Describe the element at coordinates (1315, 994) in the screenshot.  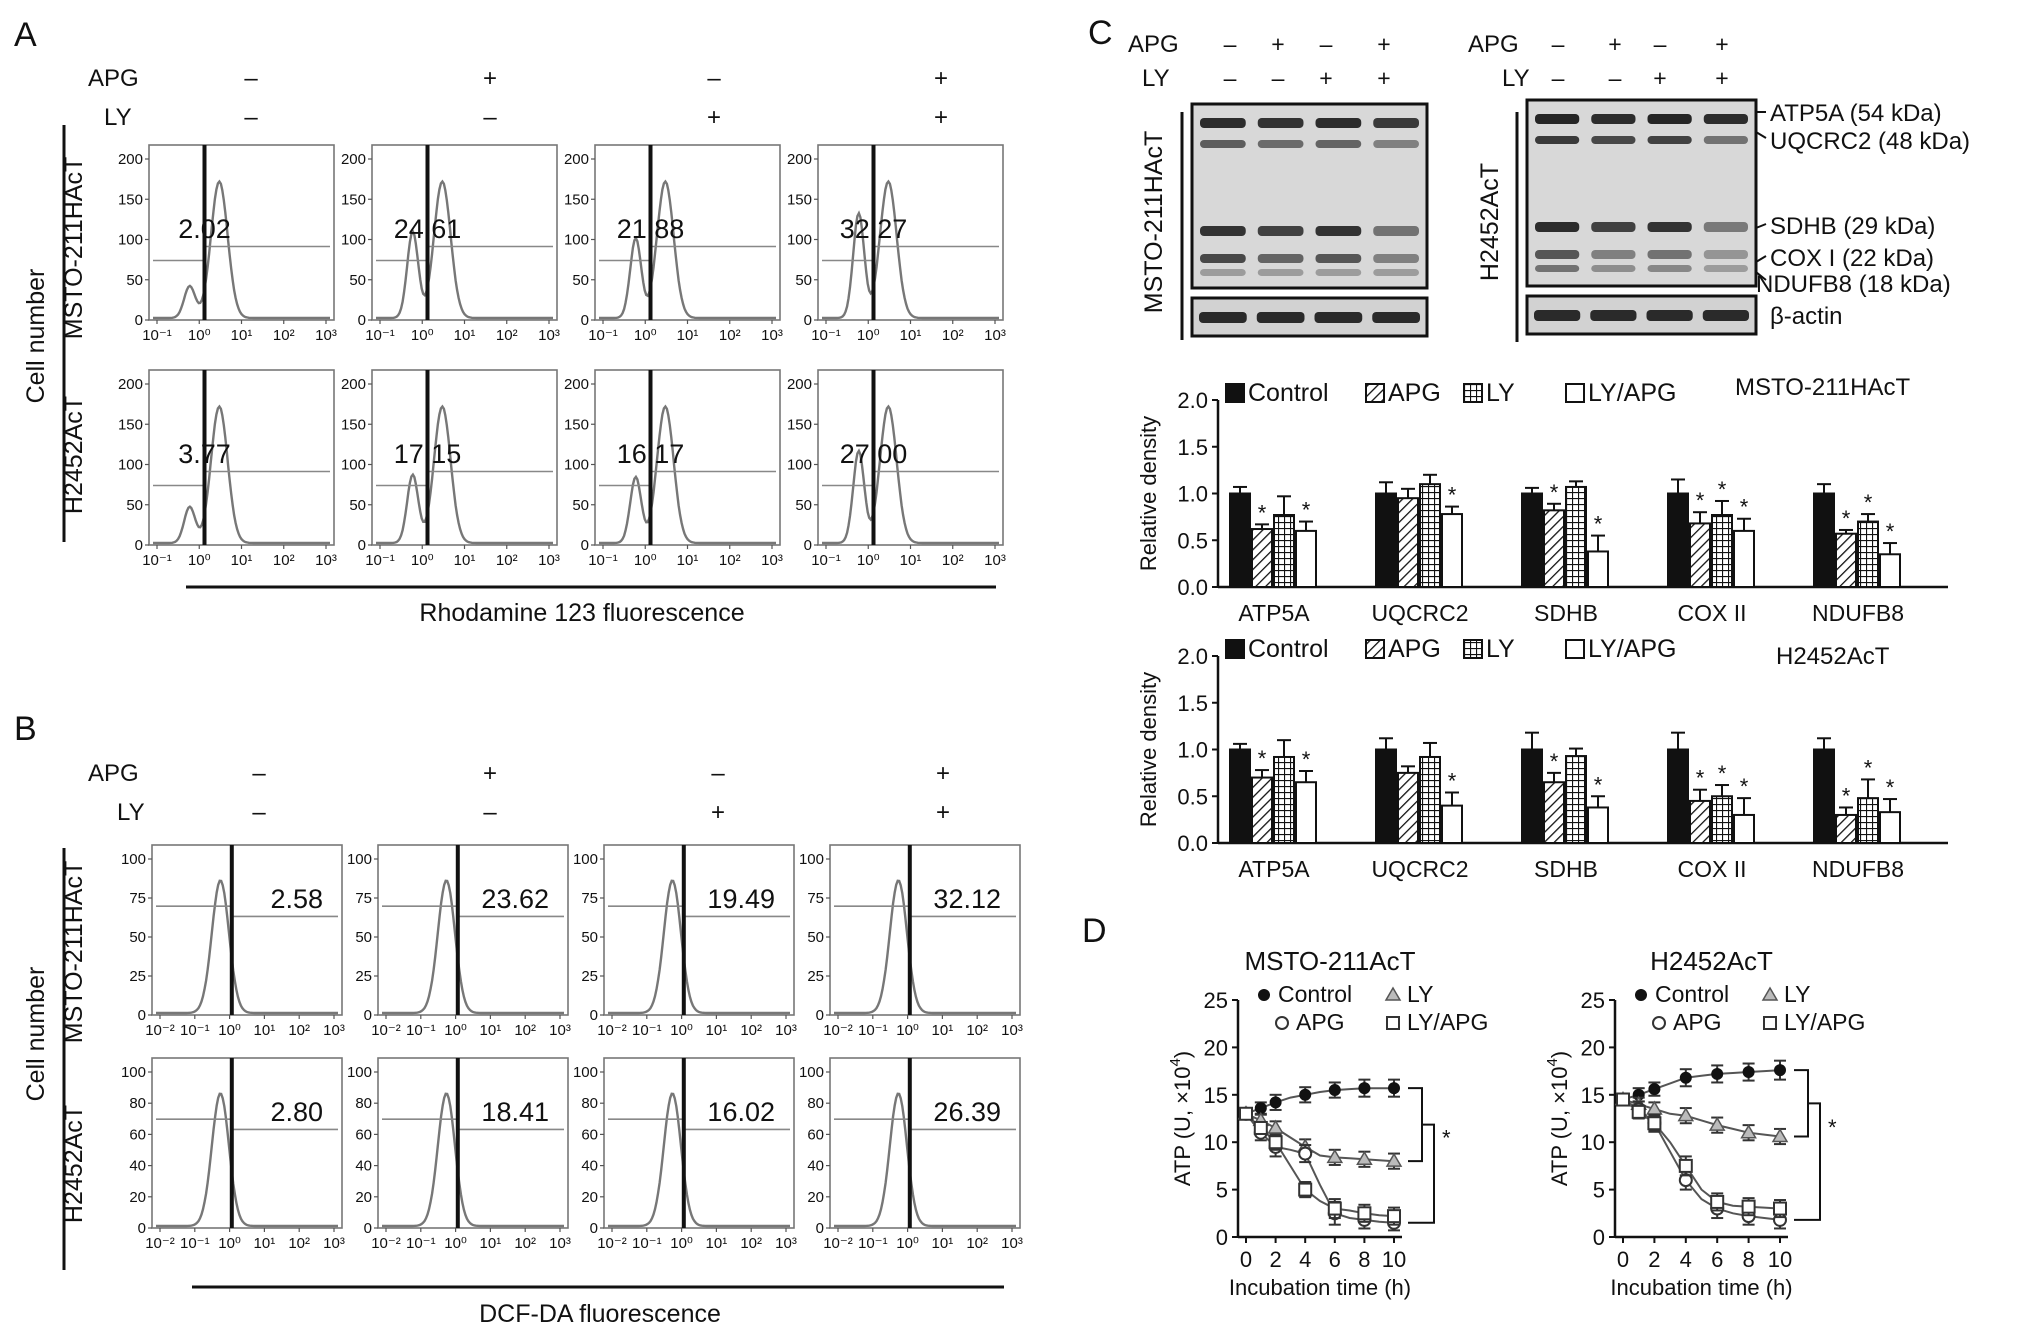
I see `atp-legend-label: Control` at that location.